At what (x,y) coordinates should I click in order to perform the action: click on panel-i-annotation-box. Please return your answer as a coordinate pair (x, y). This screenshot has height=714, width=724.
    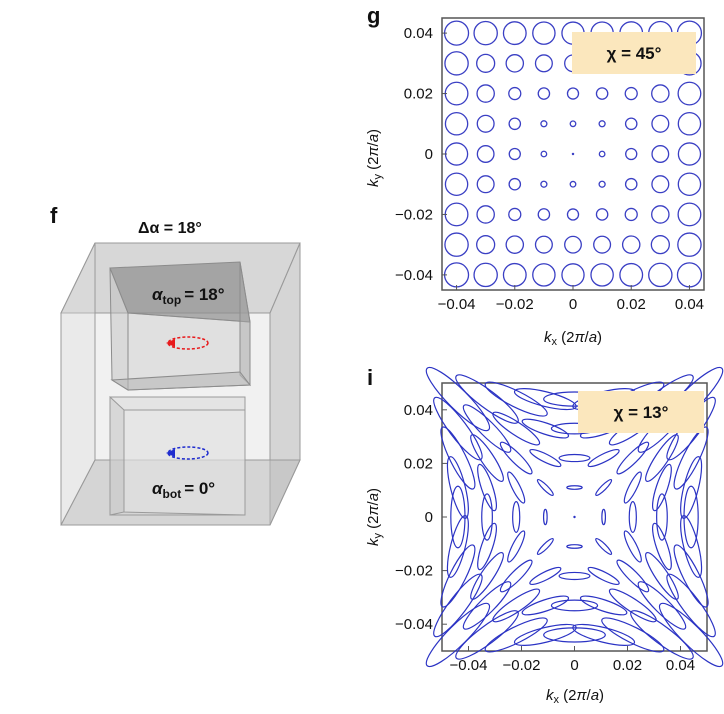
    Looking at the image, I should click on (641, 412).